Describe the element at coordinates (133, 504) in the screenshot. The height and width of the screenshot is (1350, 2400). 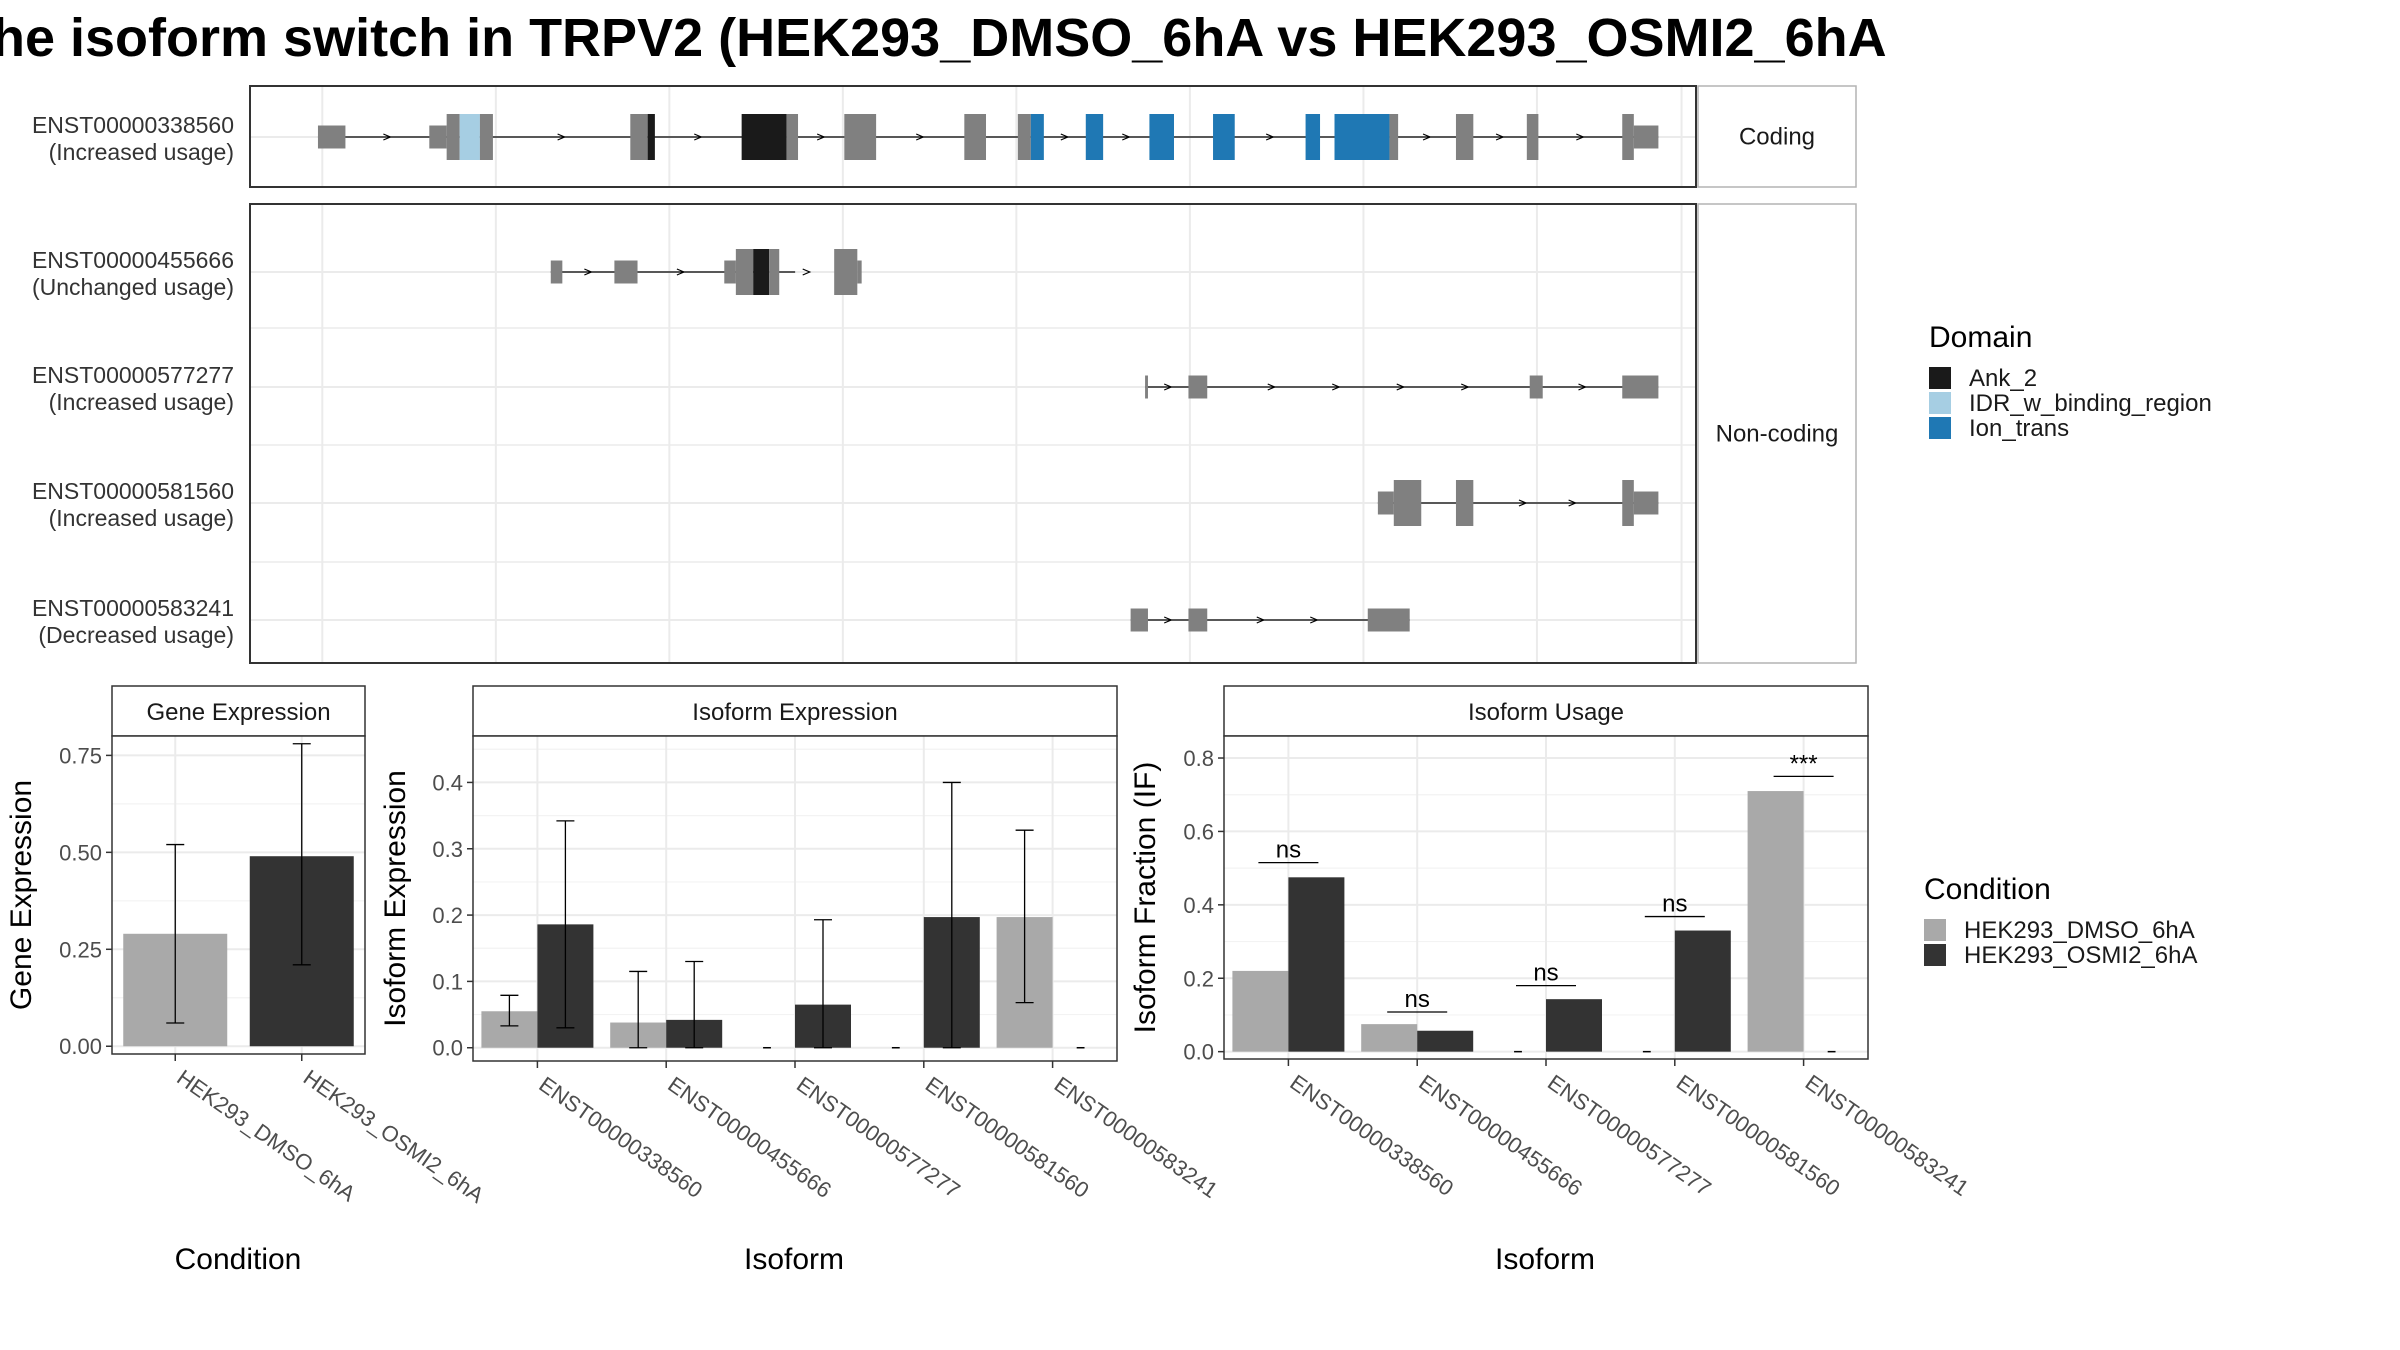
I see `transcript-label: ENST00000581560(Increased usage)` at that location.